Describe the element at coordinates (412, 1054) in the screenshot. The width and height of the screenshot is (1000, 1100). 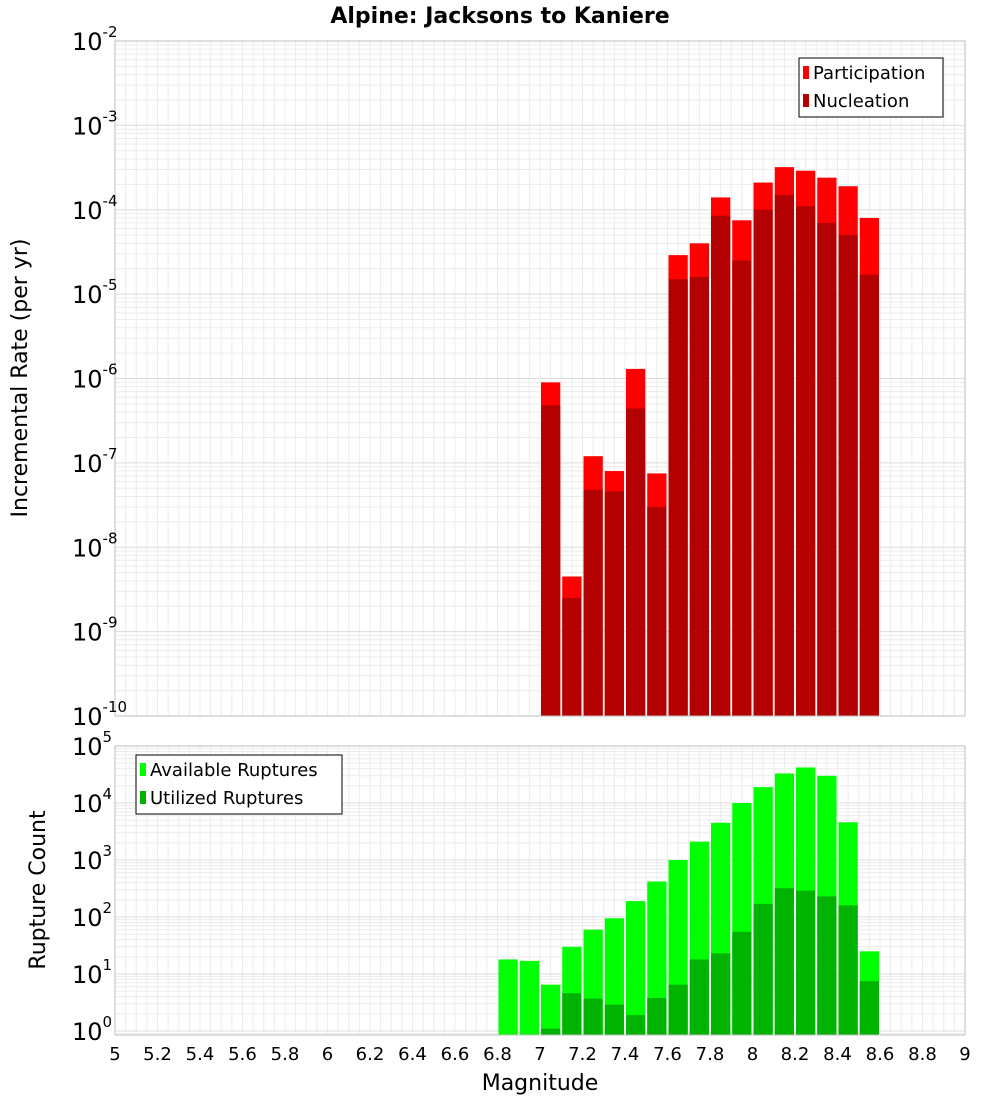
I see `x-tick-label: 6.4` at that location.